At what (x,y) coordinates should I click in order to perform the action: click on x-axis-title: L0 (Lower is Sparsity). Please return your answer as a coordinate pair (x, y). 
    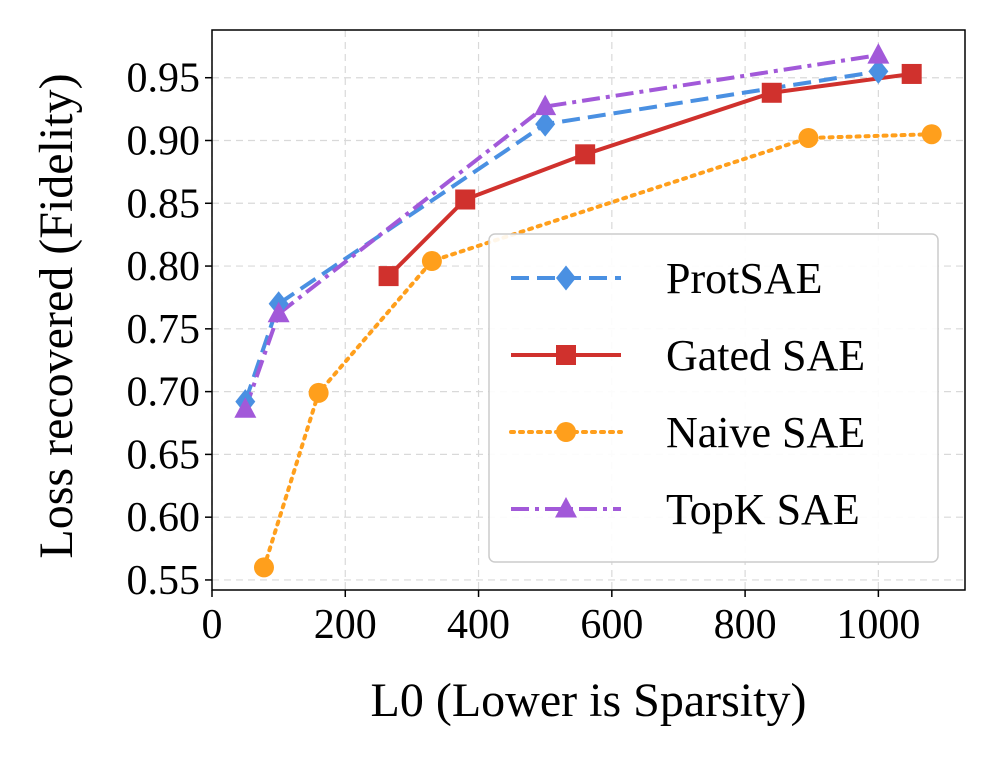
    Looking at the image, I should click on (589, 700).